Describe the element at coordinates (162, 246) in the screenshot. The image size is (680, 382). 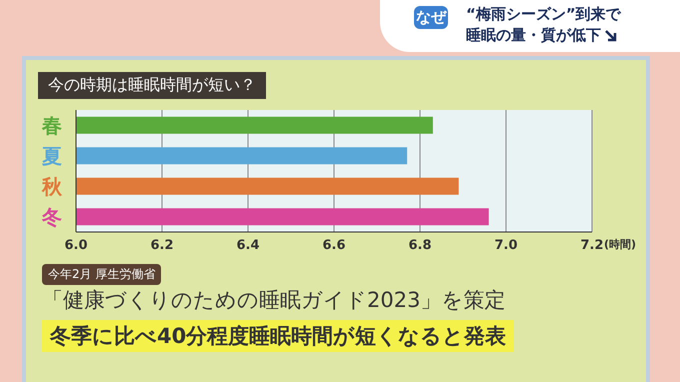
I see `x-tick-label: 6.2` at that location.